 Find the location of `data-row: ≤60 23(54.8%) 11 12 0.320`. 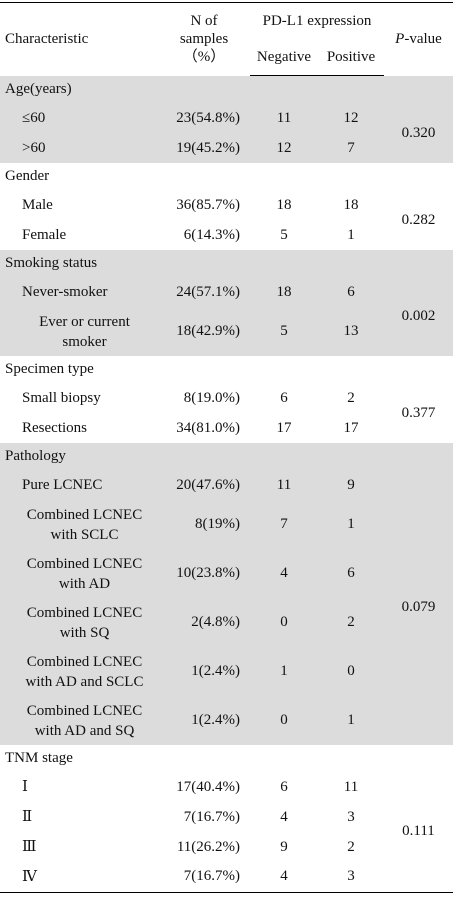

data-row: ≤60 23(54.8%) 11 12 0.320 is located at coordinates (226, 133).